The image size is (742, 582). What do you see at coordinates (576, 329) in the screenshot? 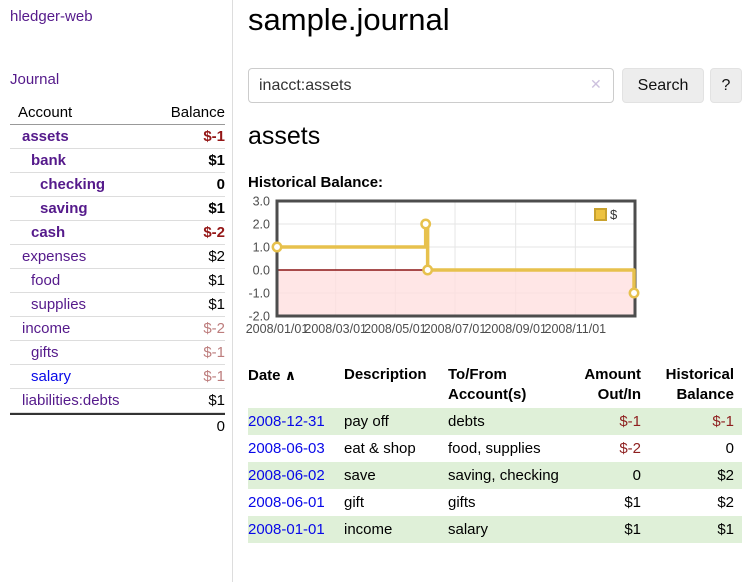
I see `svg-text: 2008/11/01` at bounding box center [576, 329].